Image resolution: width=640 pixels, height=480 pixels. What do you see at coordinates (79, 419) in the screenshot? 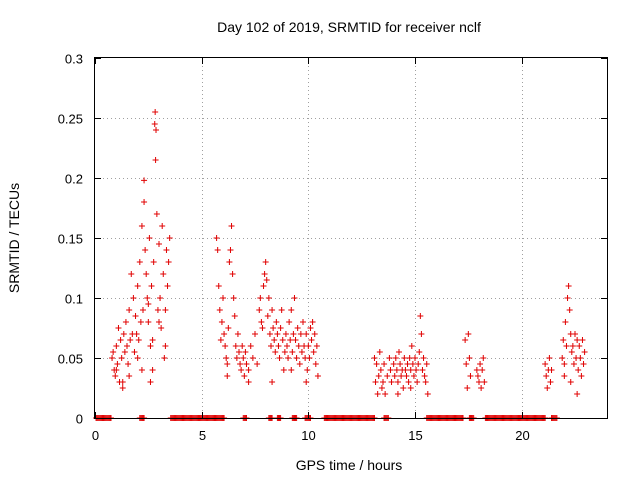
I see `y-tick-label: 0` at bounding box center [79, 419].